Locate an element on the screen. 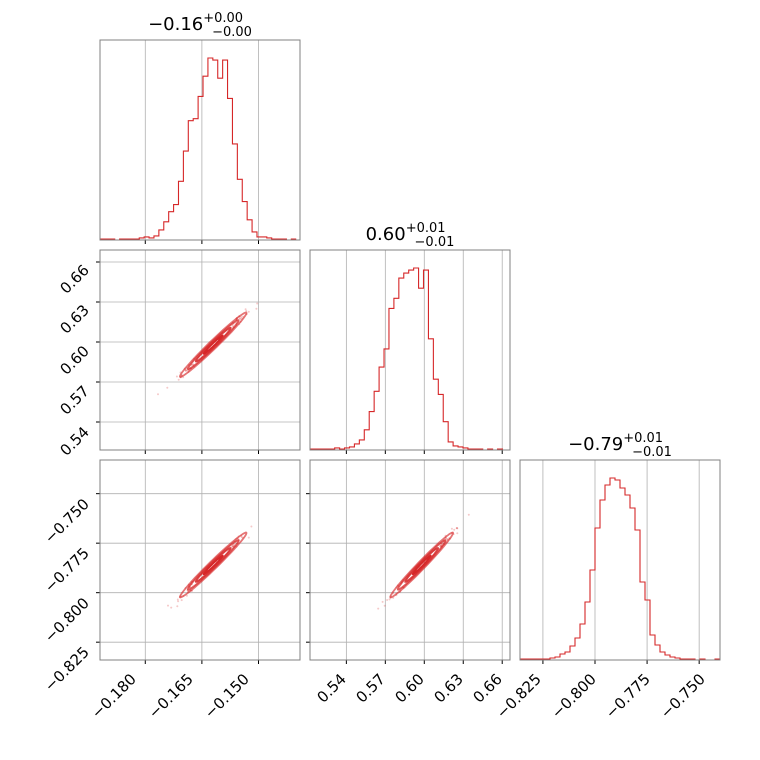 The height and width of the screenshot is (760, 760). x-tick-label: −0.800 is located at coordinates (574, 696).